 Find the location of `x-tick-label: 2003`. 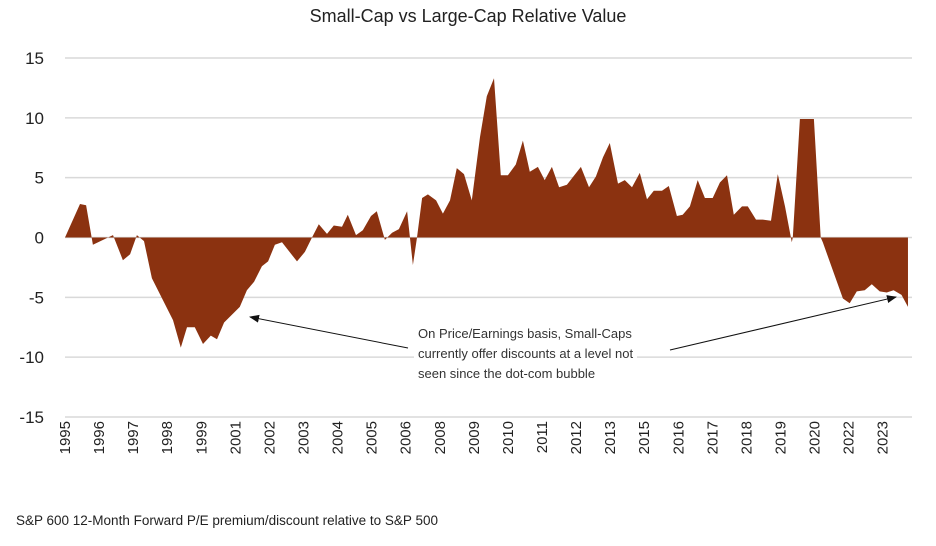

x-tick-label: 2003 is located at coordinates (304, 437).